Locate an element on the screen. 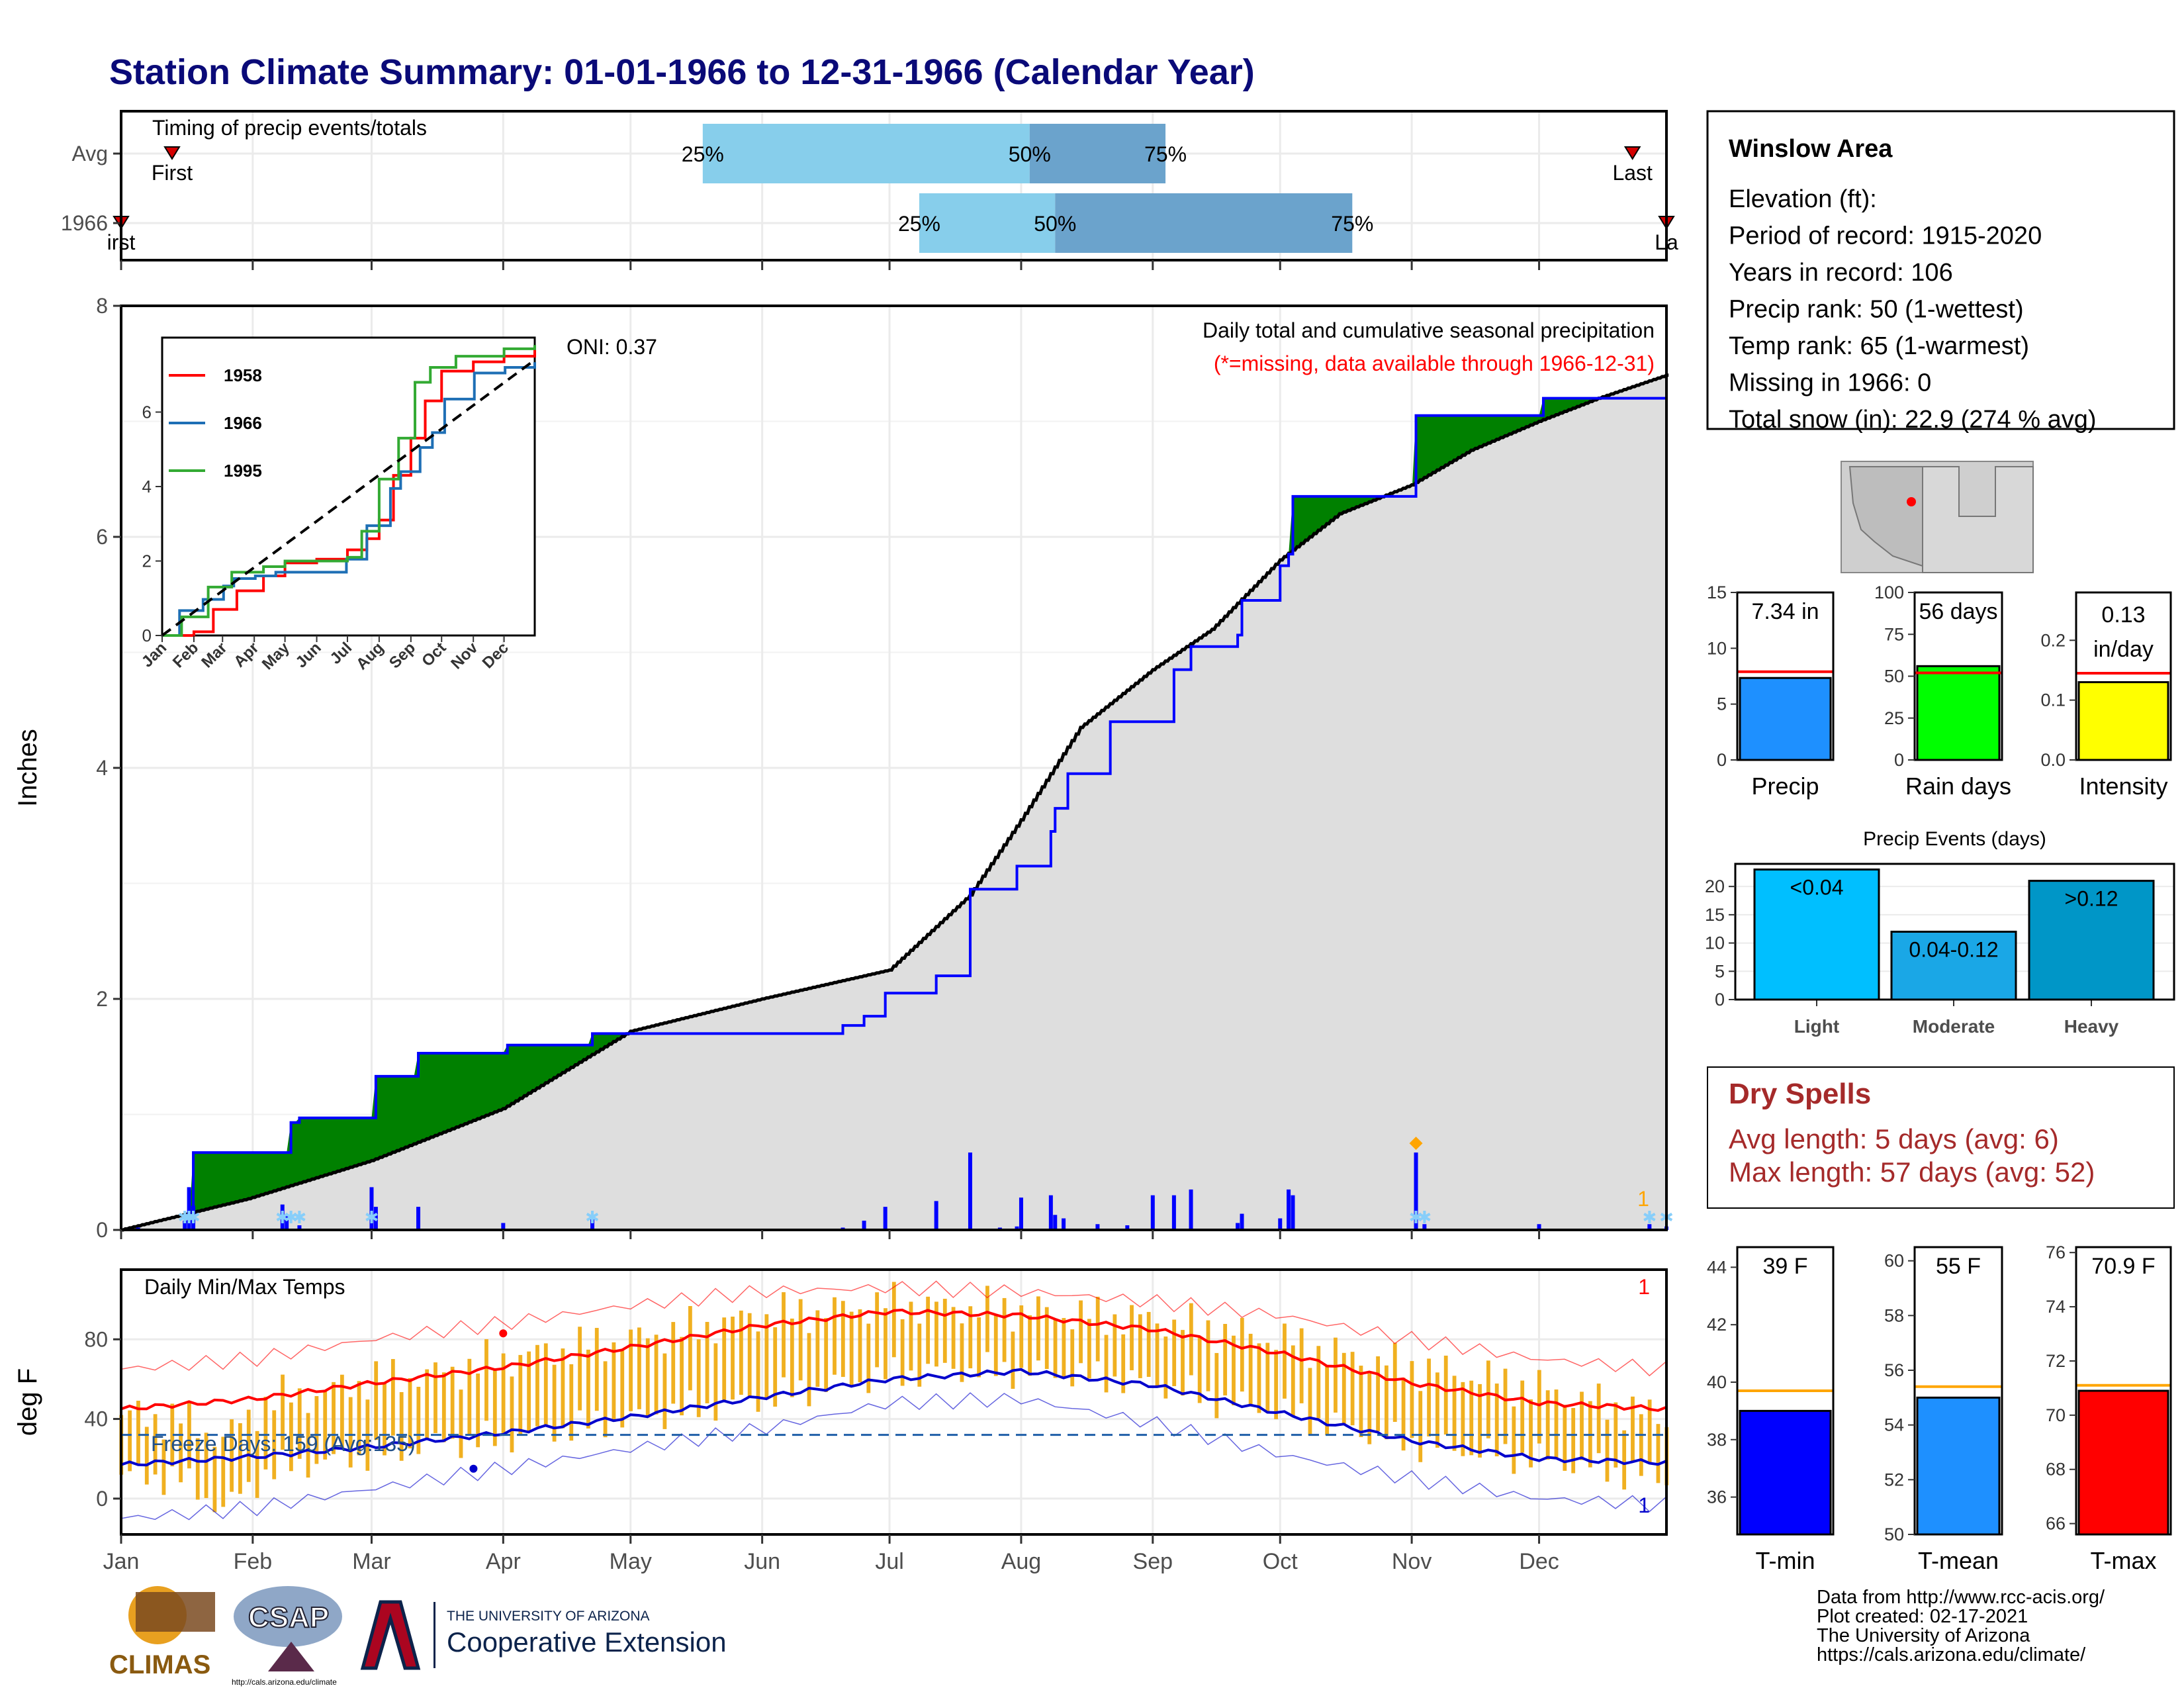  neighbor-states-shape is located at coordinates (1978, 519).